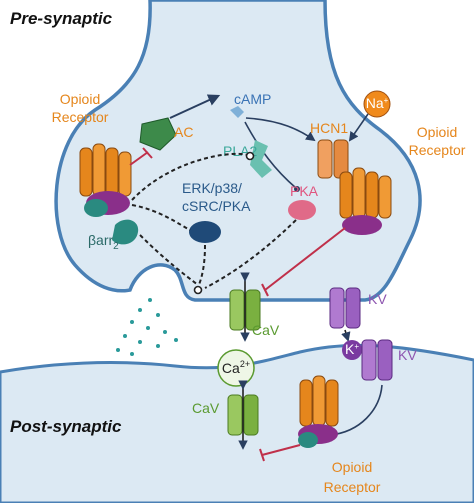 This screenshot has height=503, width=474. Describe the element at coordinates (304, 191) in the screenshot. I see `protein-label: PKA` at that location.